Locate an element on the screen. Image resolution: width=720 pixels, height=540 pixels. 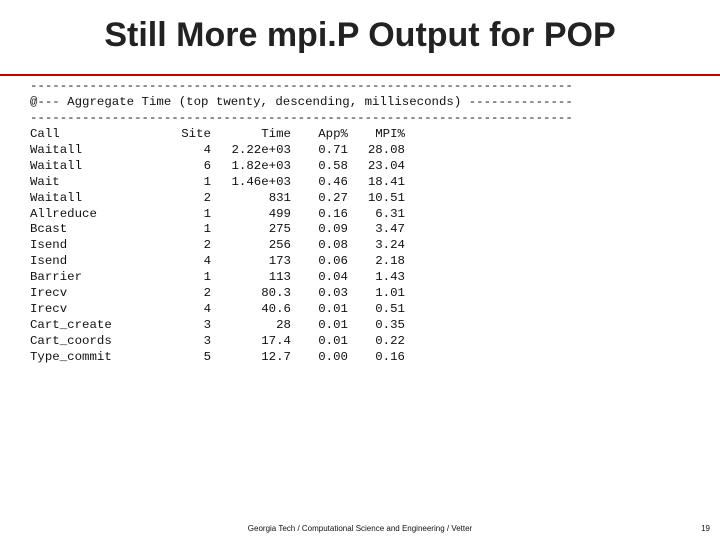
table-cell: Cart_create is located at coordinates (71, 324).